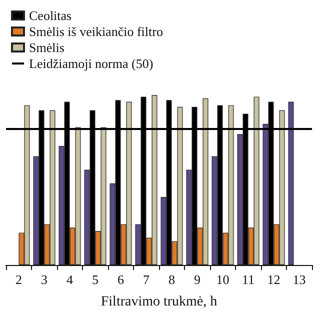 This screenshot has height=320, width=320. What do you see at coordinates (146, 279) in the screenshot?
I see `x-tick-label: 7` at bounding box center [146, 279].